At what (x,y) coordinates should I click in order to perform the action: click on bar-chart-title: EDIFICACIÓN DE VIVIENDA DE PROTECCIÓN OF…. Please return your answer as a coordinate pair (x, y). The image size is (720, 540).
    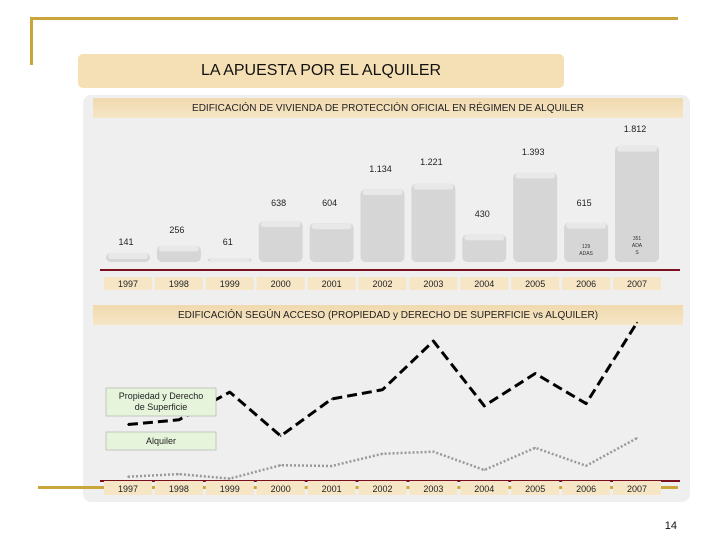
    Looking at the image, I should click on (388, 108).